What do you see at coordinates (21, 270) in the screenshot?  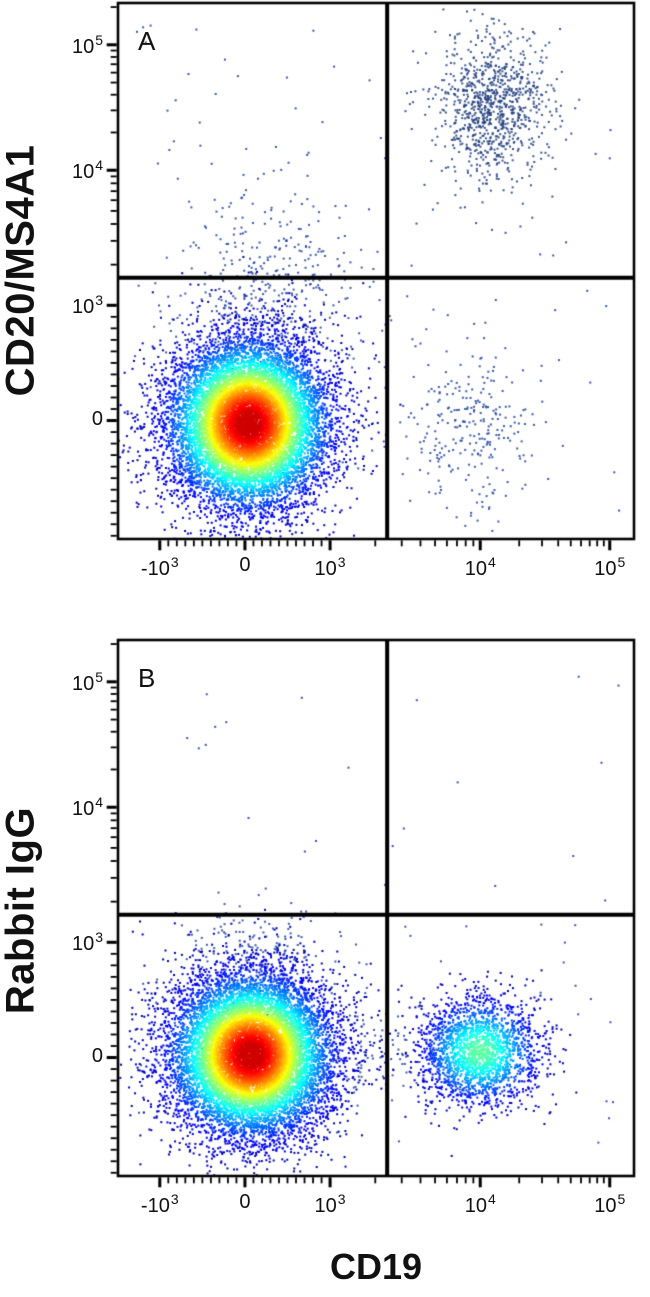 I see `y-axis-title-panel-a: CD20/MS4A1` at bounding box center [21, 270].